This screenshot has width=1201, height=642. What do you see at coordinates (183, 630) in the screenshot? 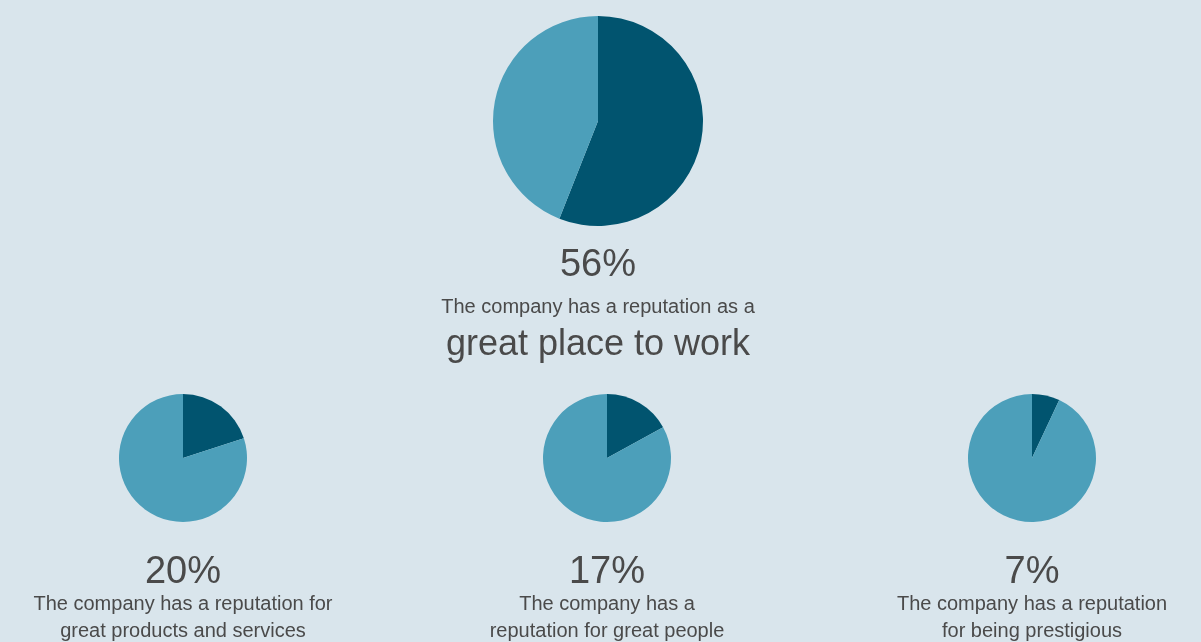
I see `text: great products and services` at bounding box center [183, 630].